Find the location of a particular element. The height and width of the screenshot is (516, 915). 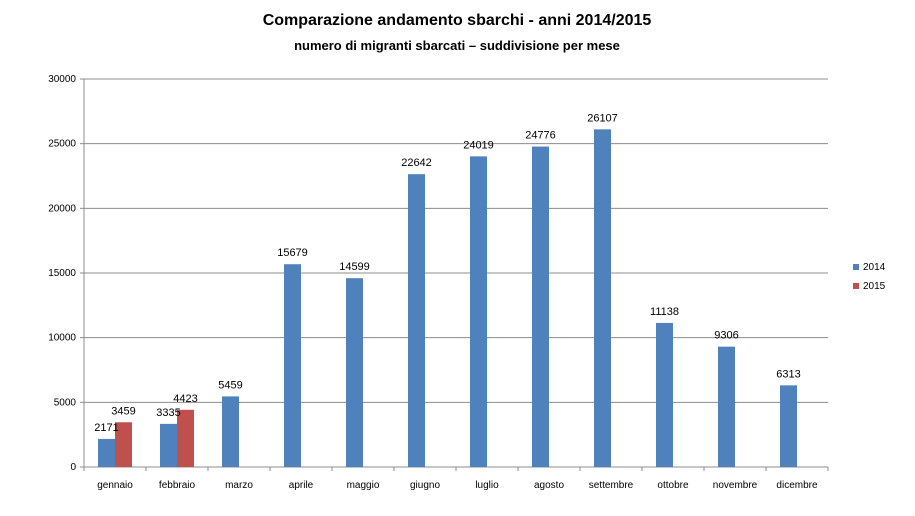

data-label: 3459 is located at coordinates (123, 411).